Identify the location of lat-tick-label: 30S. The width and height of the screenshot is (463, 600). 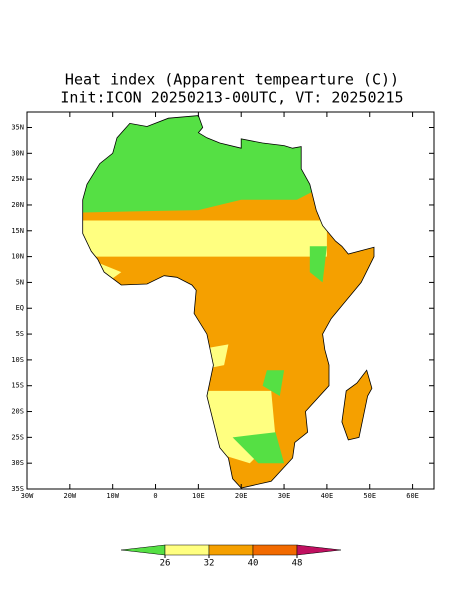
(17, 463).